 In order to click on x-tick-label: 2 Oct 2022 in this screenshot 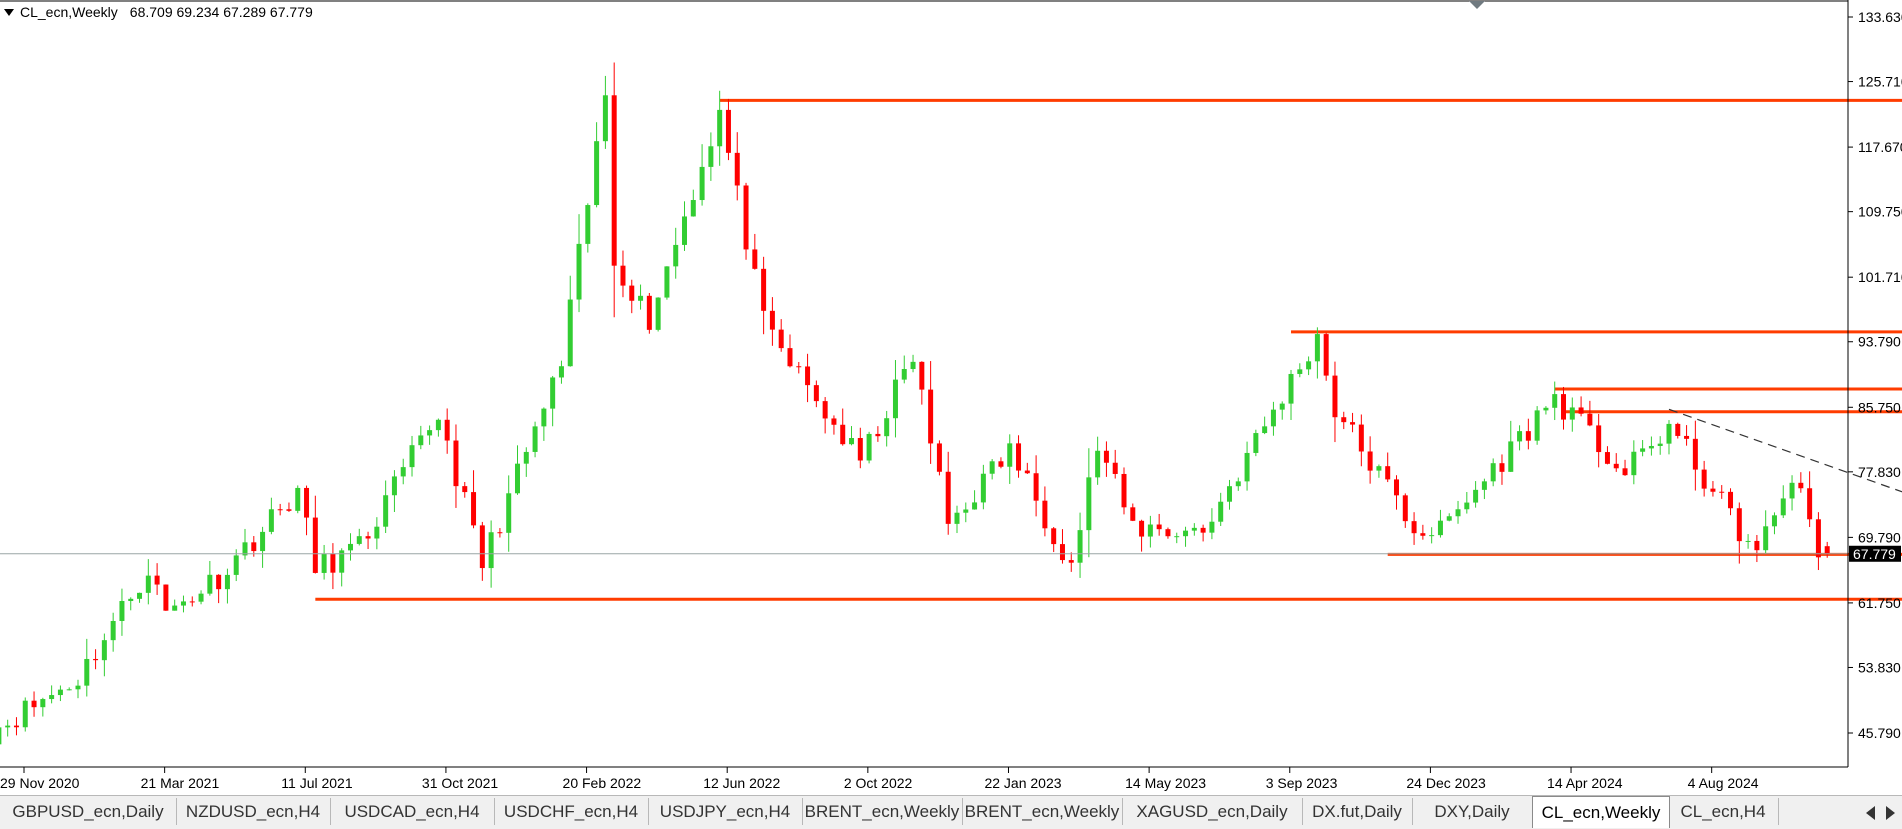, I will do `click(878, 783)`.